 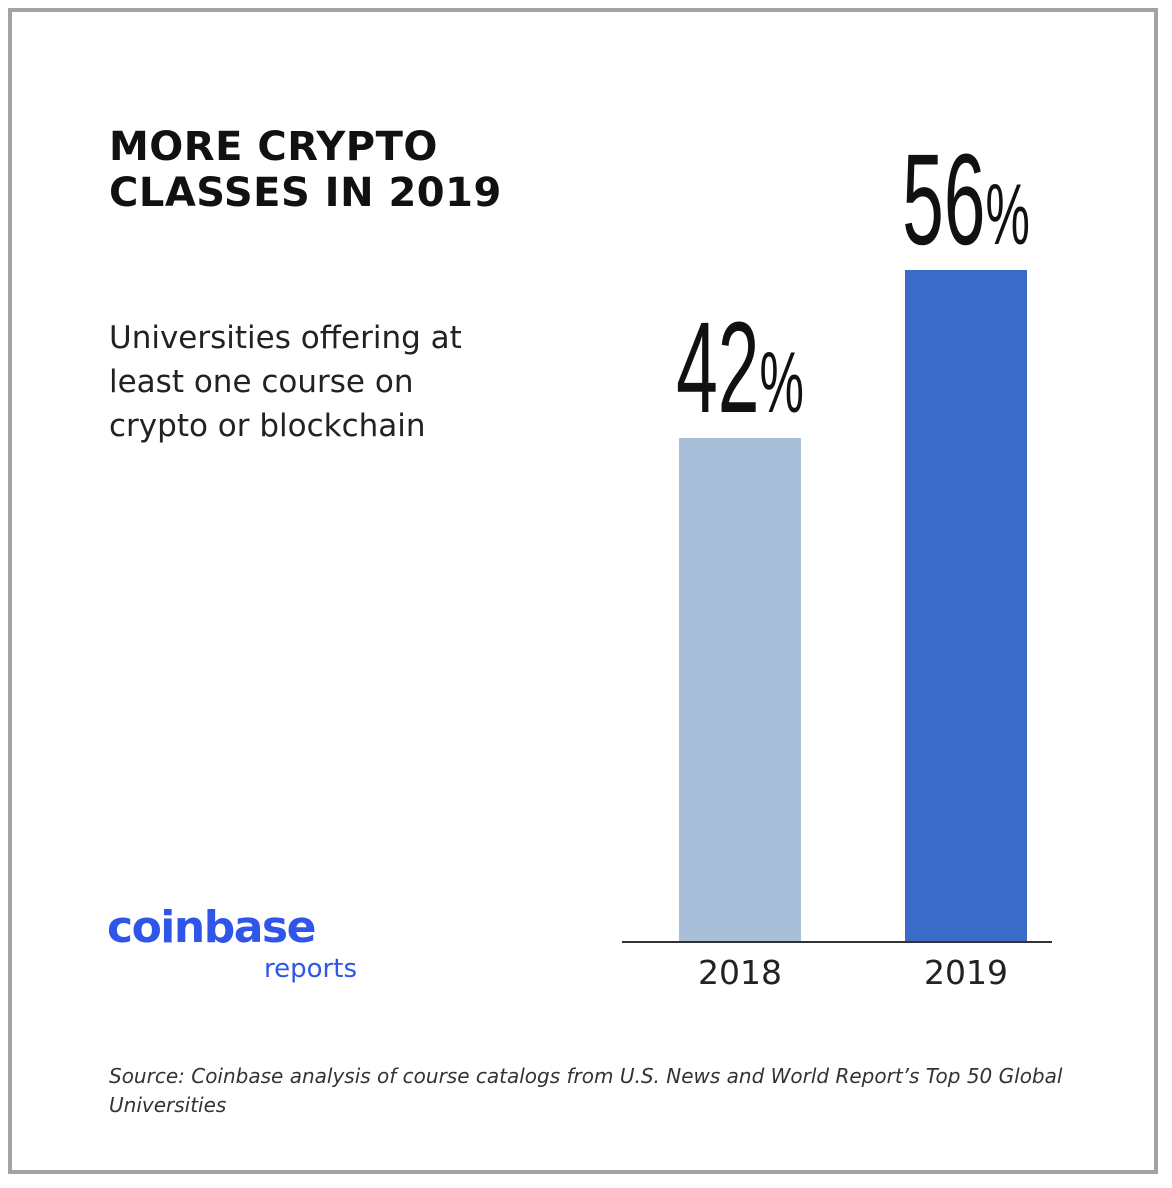 What do you see at coordinates (740, 972) in the screenshot?
I see `x-tick-label-2018: 2018` at bounding box center [740, 972].